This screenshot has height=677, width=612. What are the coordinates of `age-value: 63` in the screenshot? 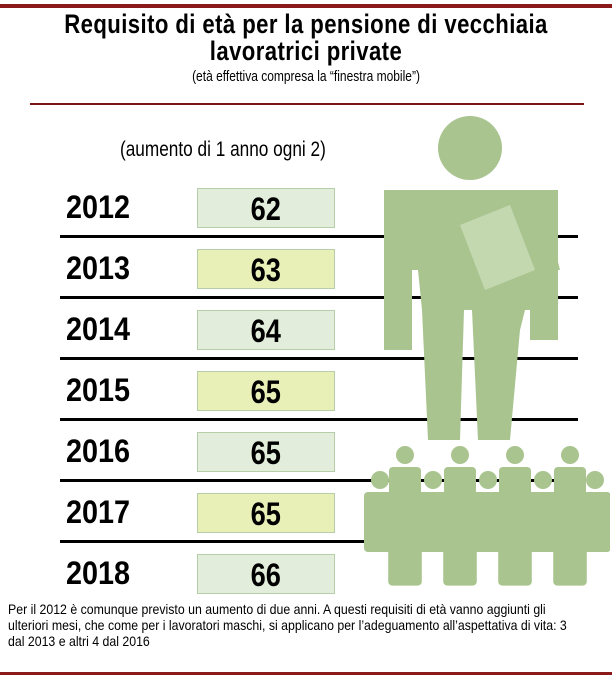 It's located at (266, 270).